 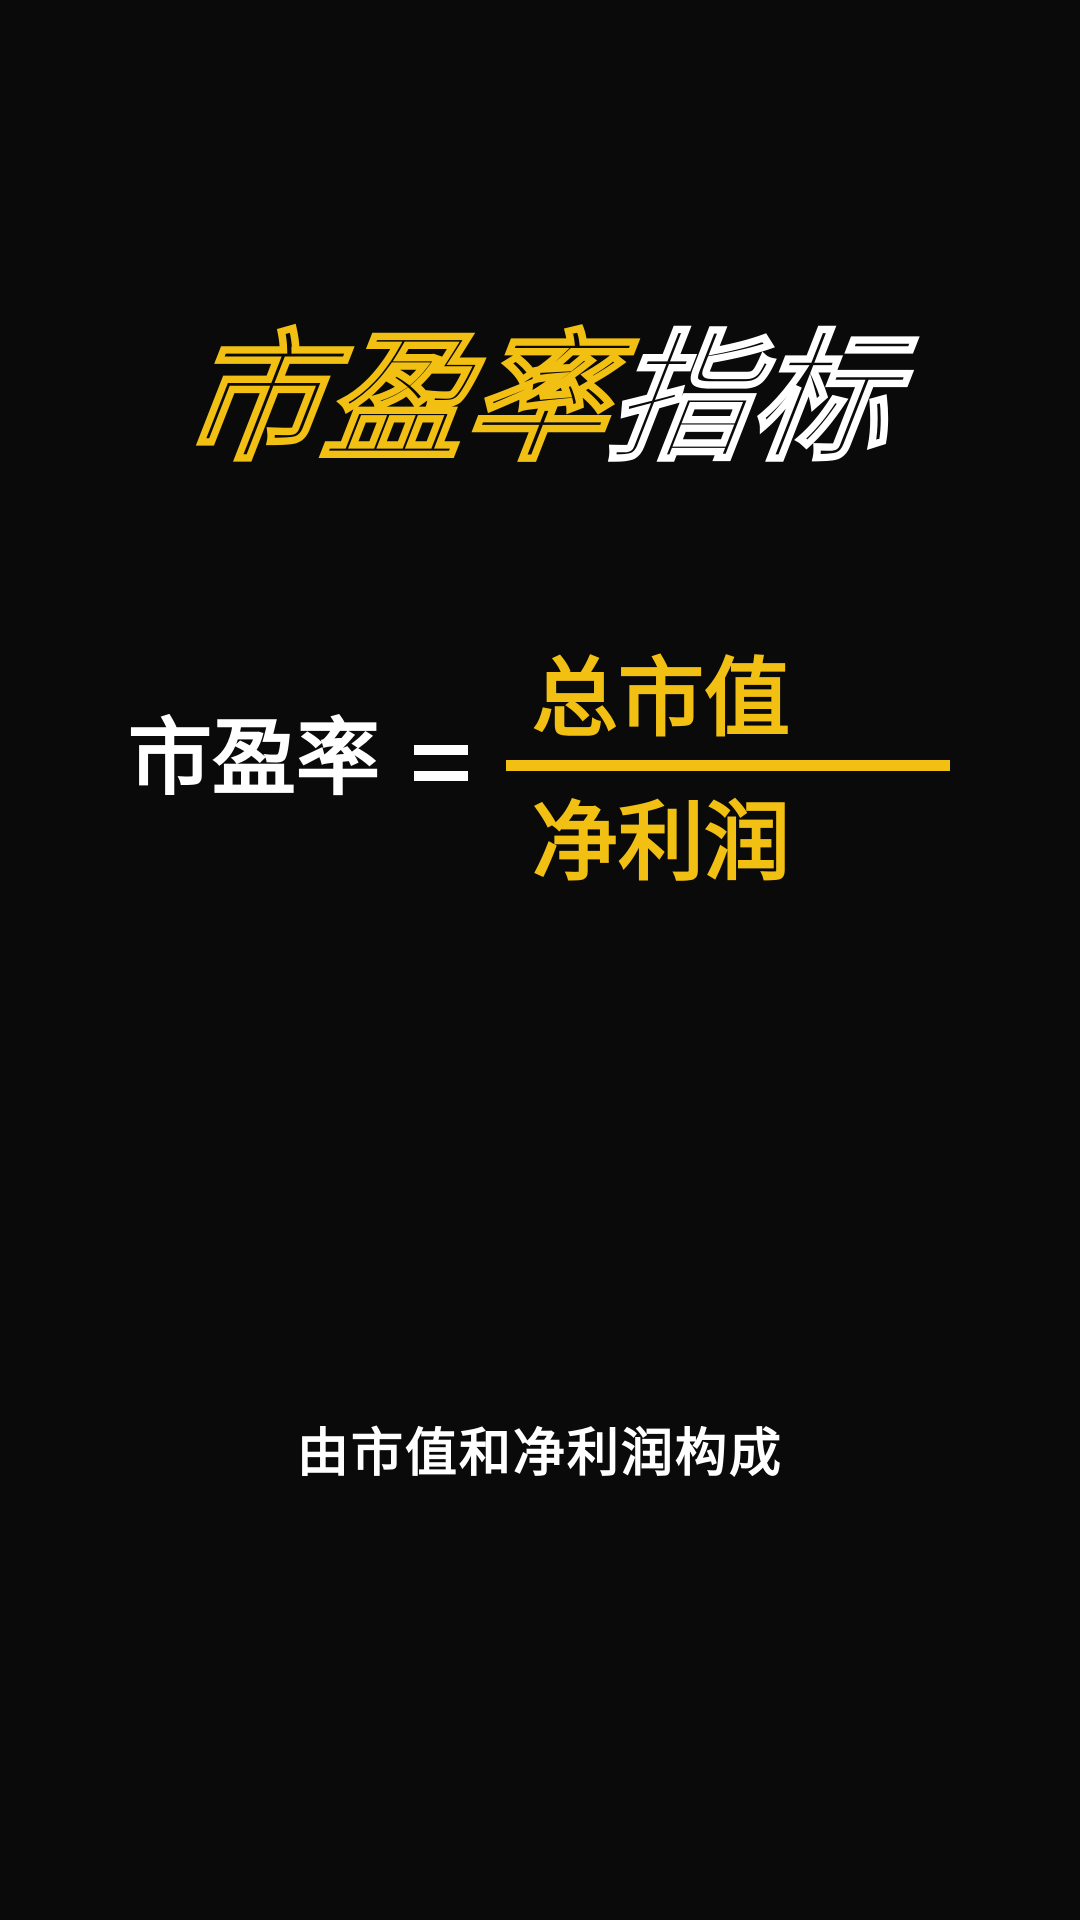 I want to click on title-highlight: 市盈率, so click(x=398, y=400).